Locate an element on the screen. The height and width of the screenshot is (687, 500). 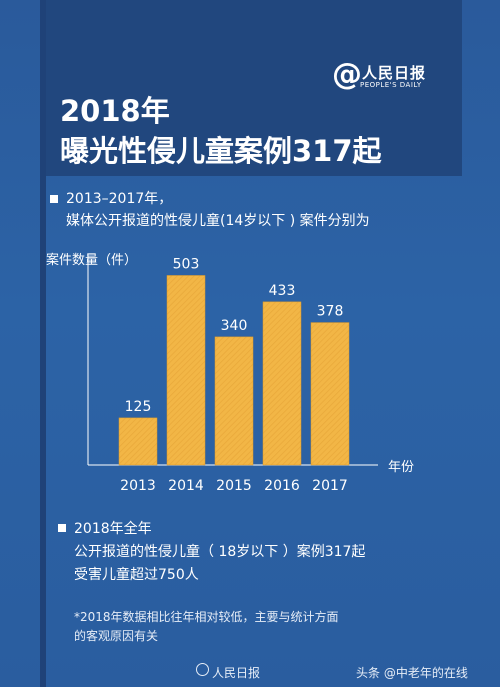
footnote-line2: 的客观原因有关 is located at coordinates (116, 636).